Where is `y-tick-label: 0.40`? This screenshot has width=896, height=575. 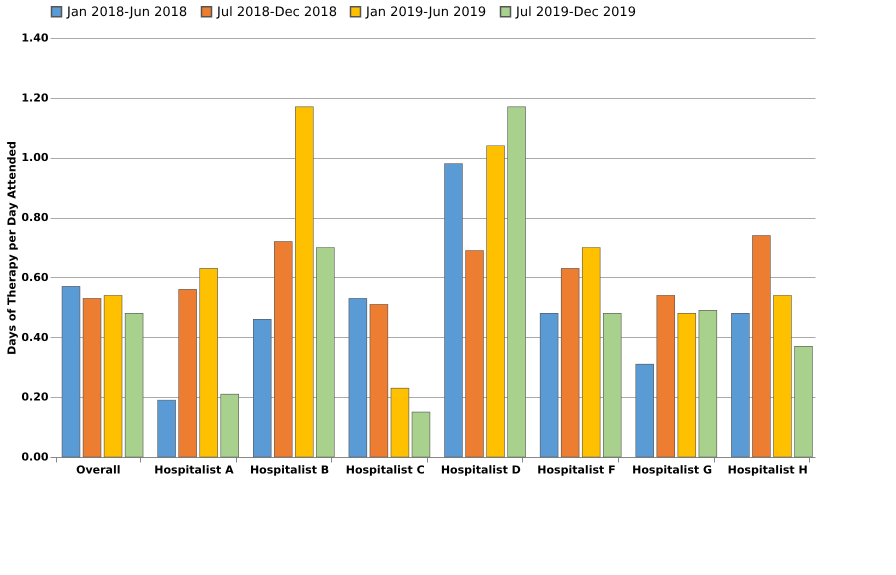 y-tick-label: 0.40 is located at coordinates (35, 337).